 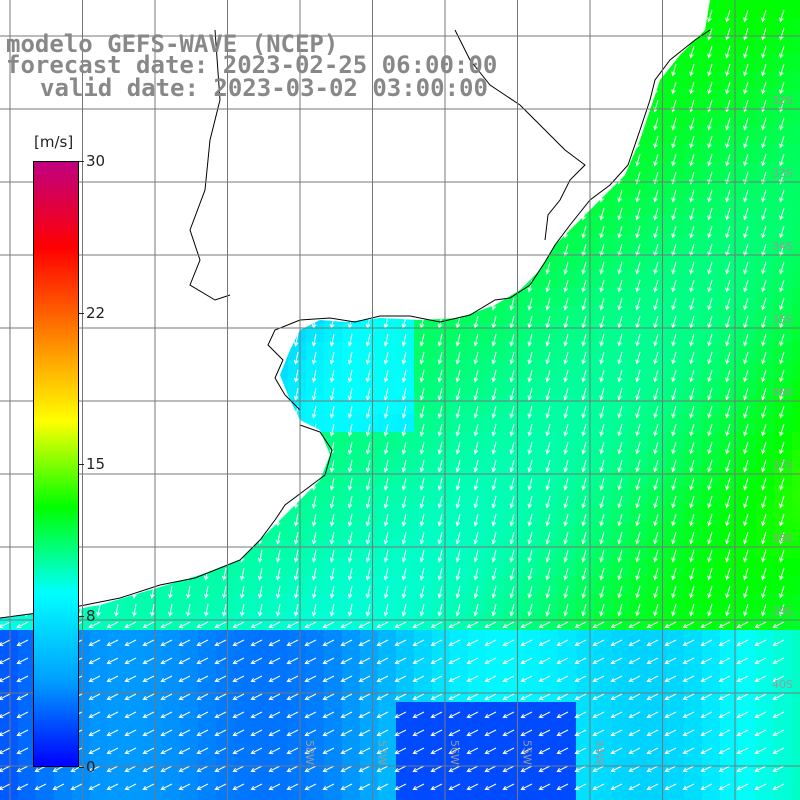 I want to click on latitude-label: 33S, so click(x=782, y=173).